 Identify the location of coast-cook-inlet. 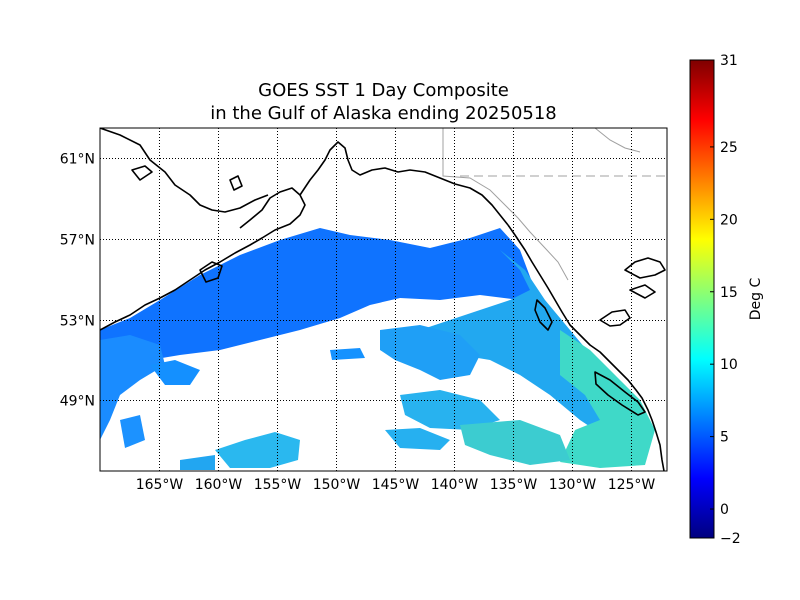
(404, 183).